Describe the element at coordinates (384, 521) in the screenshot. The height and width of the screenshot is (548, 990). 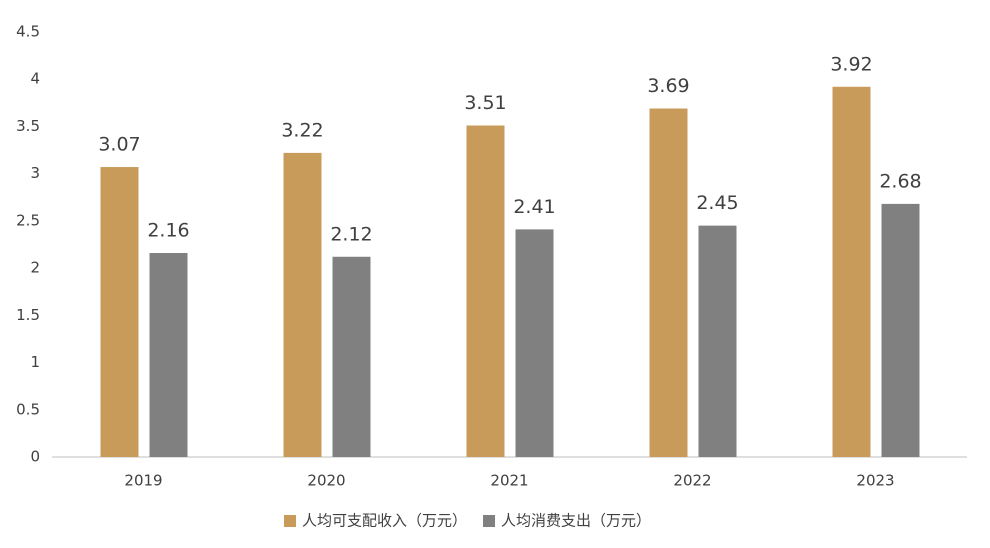
I see `legend-label: 人均可支配收入（万元）` at that location.